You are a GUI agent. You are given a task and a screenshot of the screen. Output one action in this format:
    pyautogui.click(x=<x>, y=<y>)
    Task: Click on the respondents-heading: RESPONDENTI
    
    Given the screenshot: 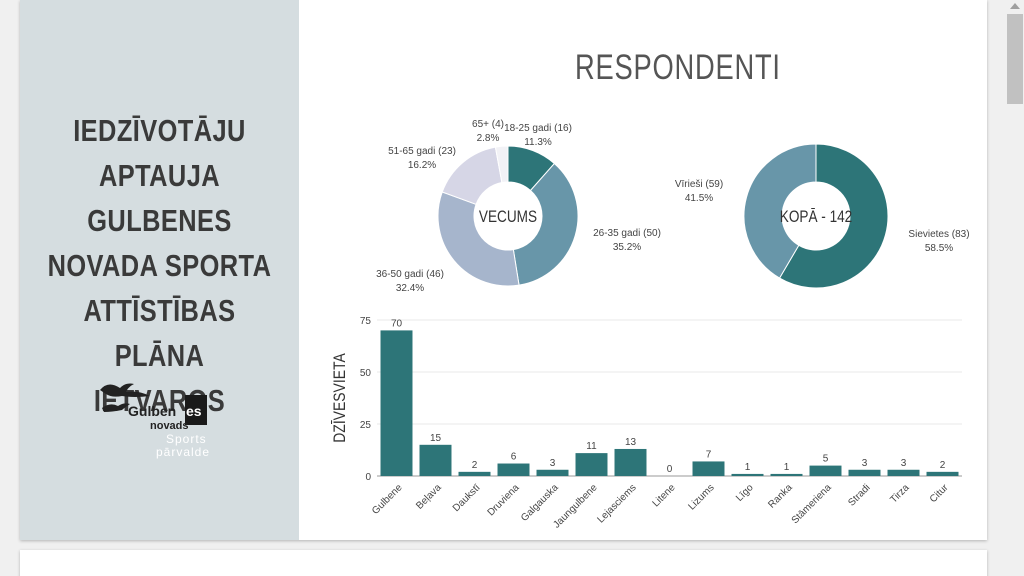 What is the action you would take?
    pyautogui.click(x=678, y=67)
    